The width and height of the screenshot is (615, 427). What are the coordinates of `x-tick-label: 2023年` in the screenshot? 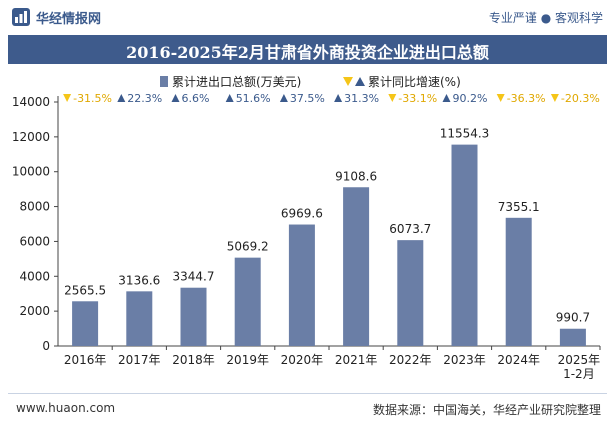 It's located at (464, 360).